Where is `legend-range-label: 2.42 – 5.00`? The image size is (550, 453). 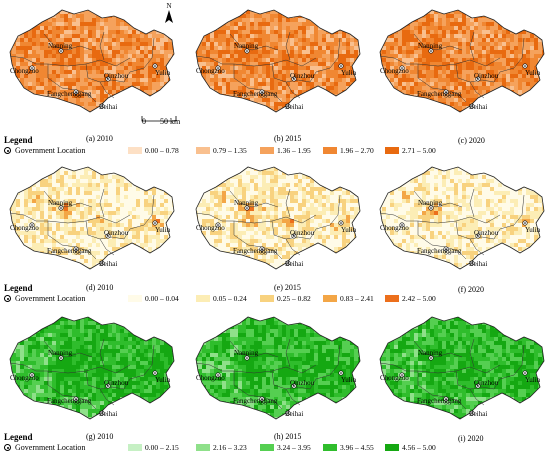
legend-range-label: 2.42 – 5.00 is located at coordinates (419, 298).